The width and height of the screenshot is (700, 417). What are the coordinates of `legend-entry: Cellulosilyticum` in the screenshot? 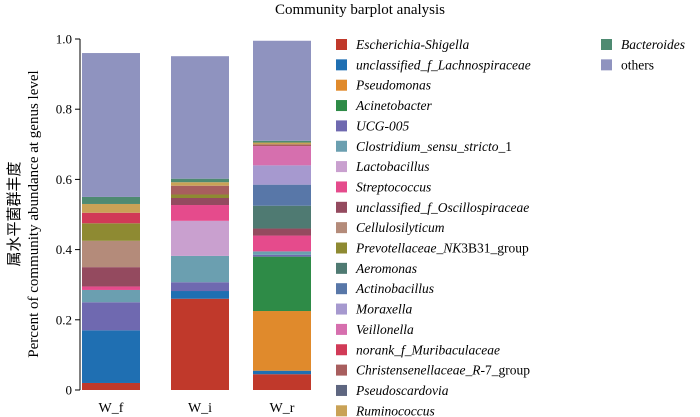 It's located at (400, 227).